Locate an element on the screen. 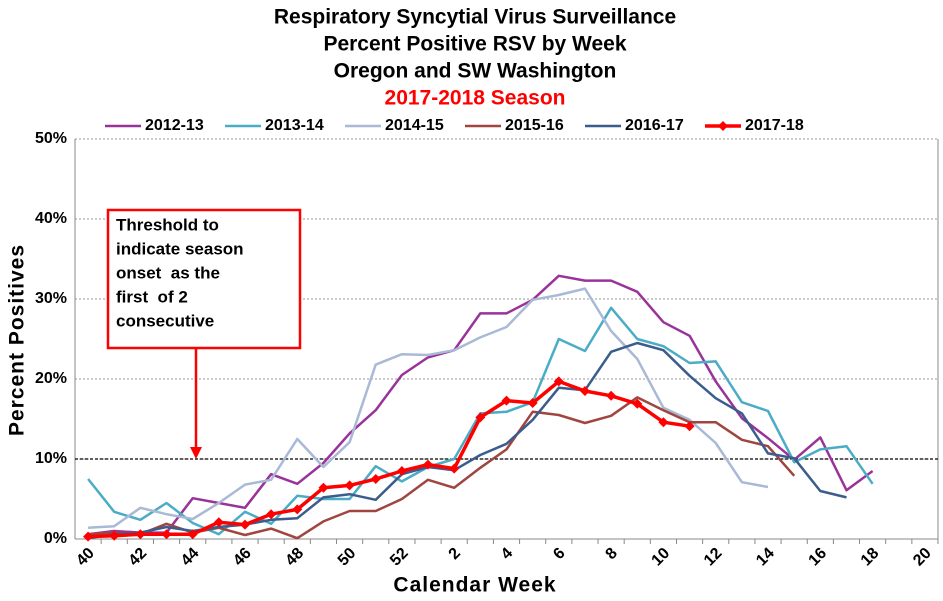 Image resolution: width=943 pixels, height=601 pixels. y-tick-label: 20% is located at coordinates (51, 378).